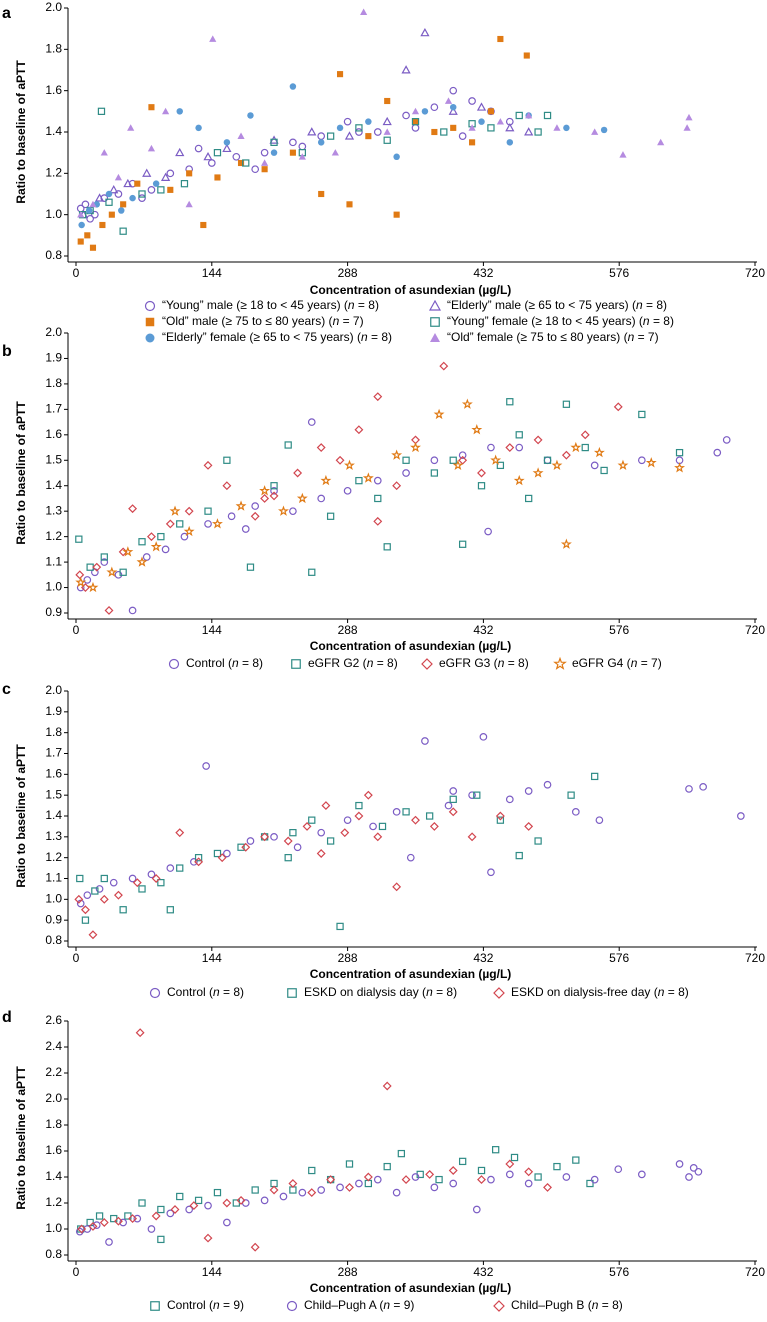  Describe the element at coordinates (411, 646) in the screenshot. I see `x-axis-label: Concentration of asundexian (µg/L)` at that location.